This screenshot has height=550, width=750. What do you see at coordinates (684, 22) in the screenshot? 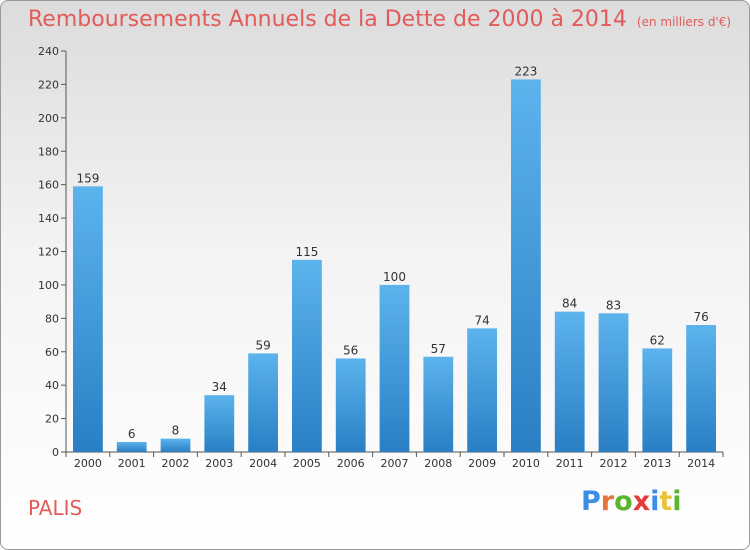
I see `unit-note: (en milliers d'€)` at bounding box center [684, 22].